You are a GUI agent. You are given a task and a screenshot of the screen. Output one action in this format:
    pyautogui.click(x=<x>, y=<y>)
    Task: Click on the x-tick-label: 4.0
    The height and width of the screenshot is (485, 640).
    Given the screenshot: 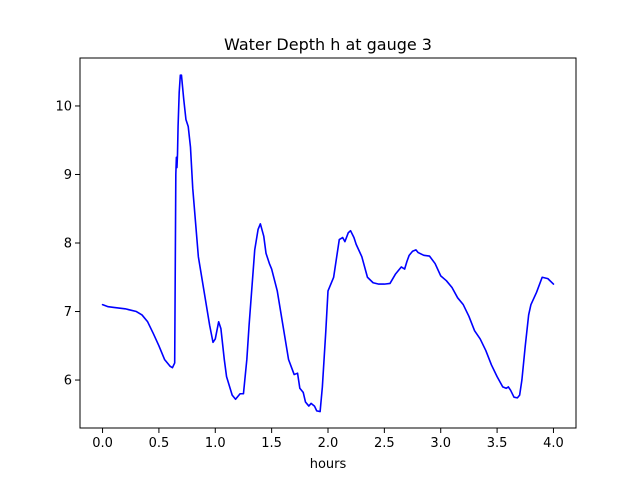 What is the action you would take?
    pyautogui.click(x=553, y=443)
    